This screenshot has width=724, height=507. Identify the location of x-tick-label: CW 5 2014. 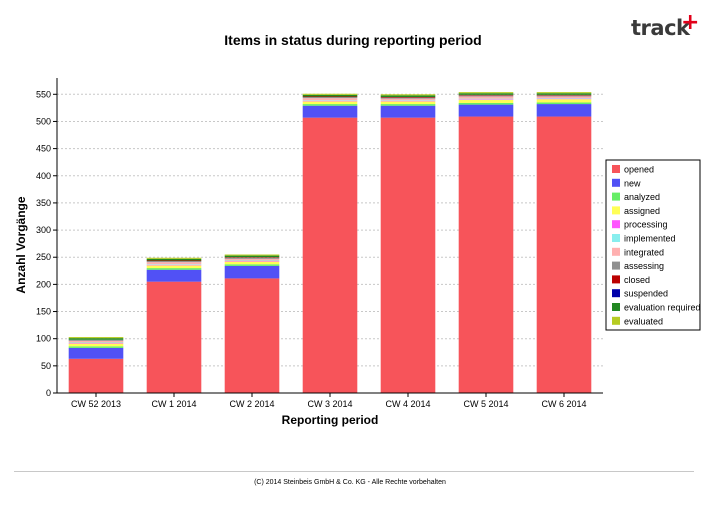
(485, 404).